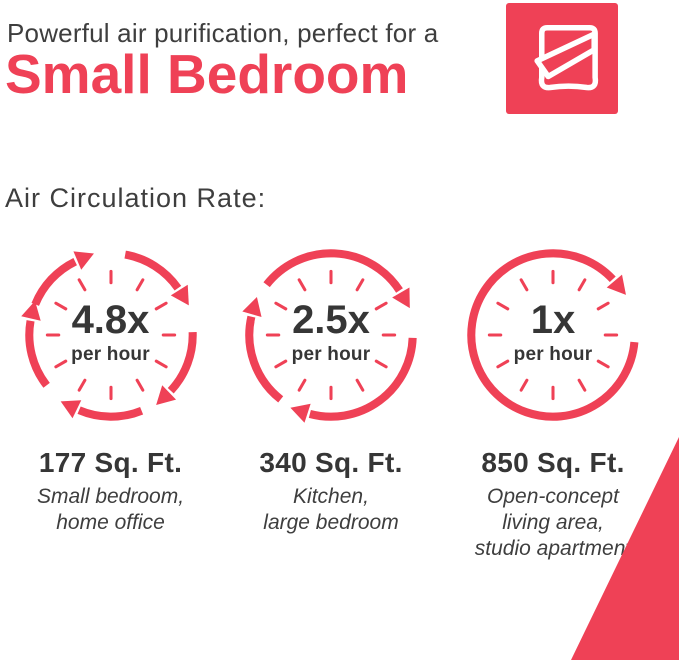 The width and height of the screenshot is (679, 660). I want to click on clock-dial-1: 4.8x per hour, so click(111, 335).